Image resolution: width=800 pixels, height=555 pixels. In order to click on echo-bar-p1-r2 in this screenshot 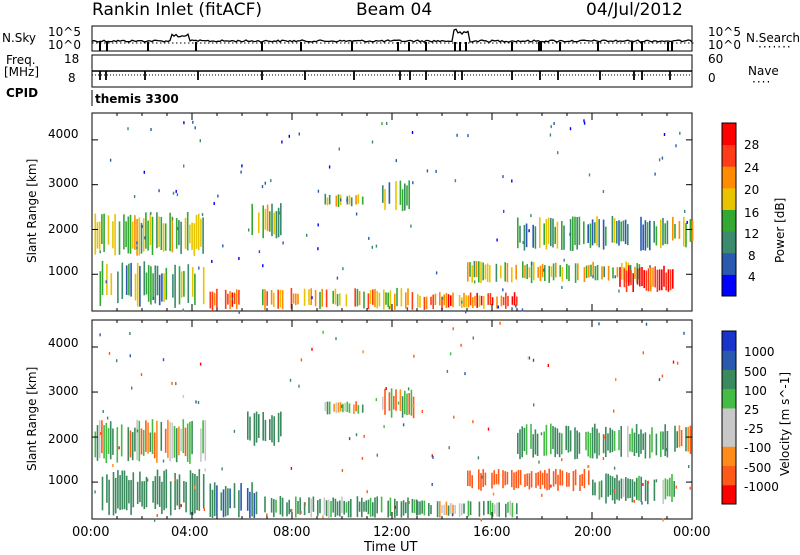, I will do `click(228, 299)`.